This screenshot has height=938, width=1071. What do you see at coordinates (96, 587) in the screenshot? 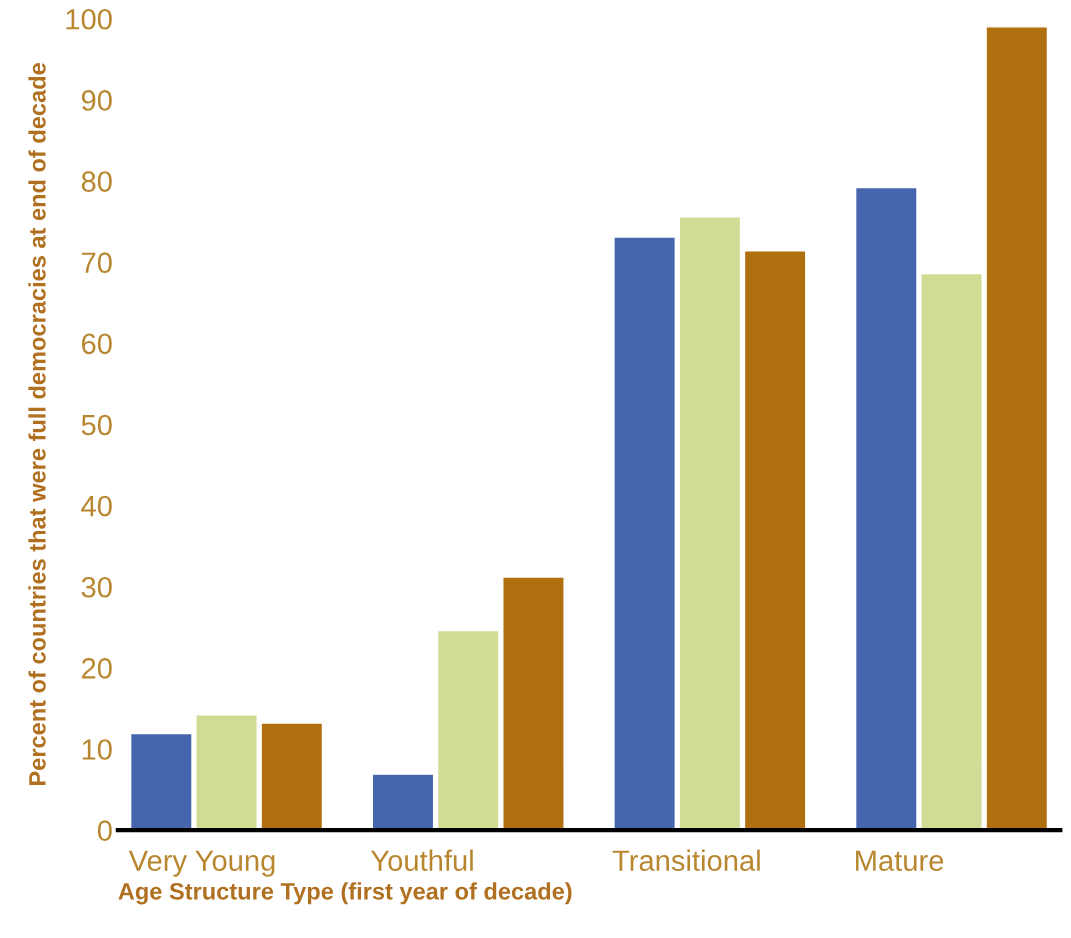
I see `y-tick-label: 30` at bounding box center [96, 587].